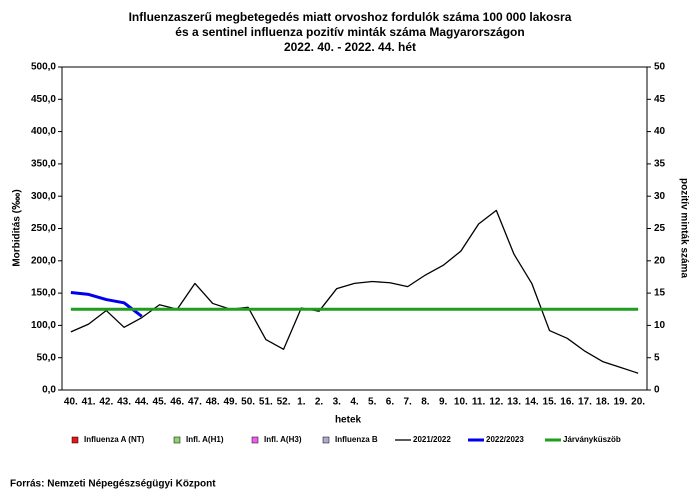  What do you see at coordinates (319, 402) in the screenshot?
I see `x-tick-label: 2.` at bounding box center [319, 402].